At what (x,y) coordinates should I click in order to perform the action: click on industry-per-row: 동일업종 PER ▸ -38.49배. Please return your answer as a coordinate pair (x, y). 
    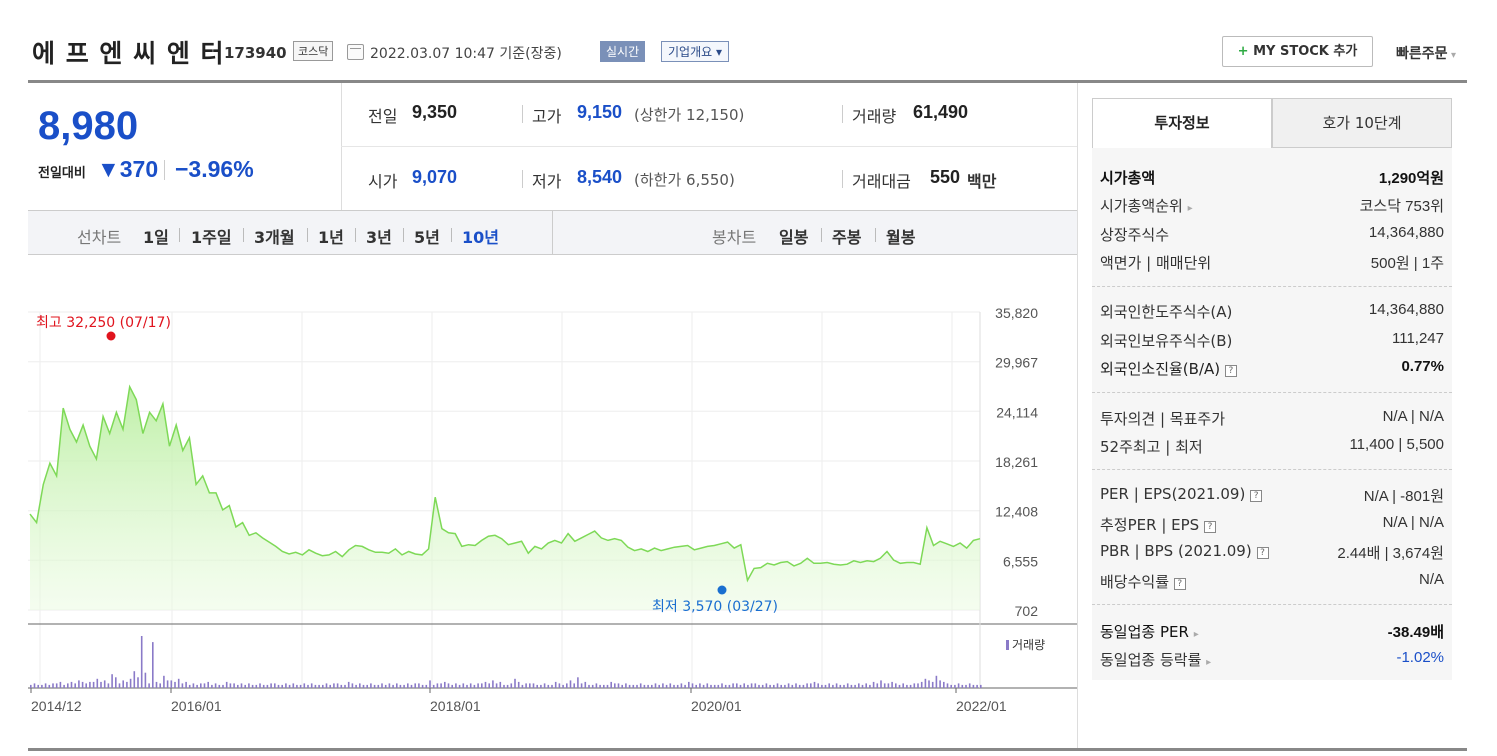
    Looking at the image, I should click on (1272, 631).